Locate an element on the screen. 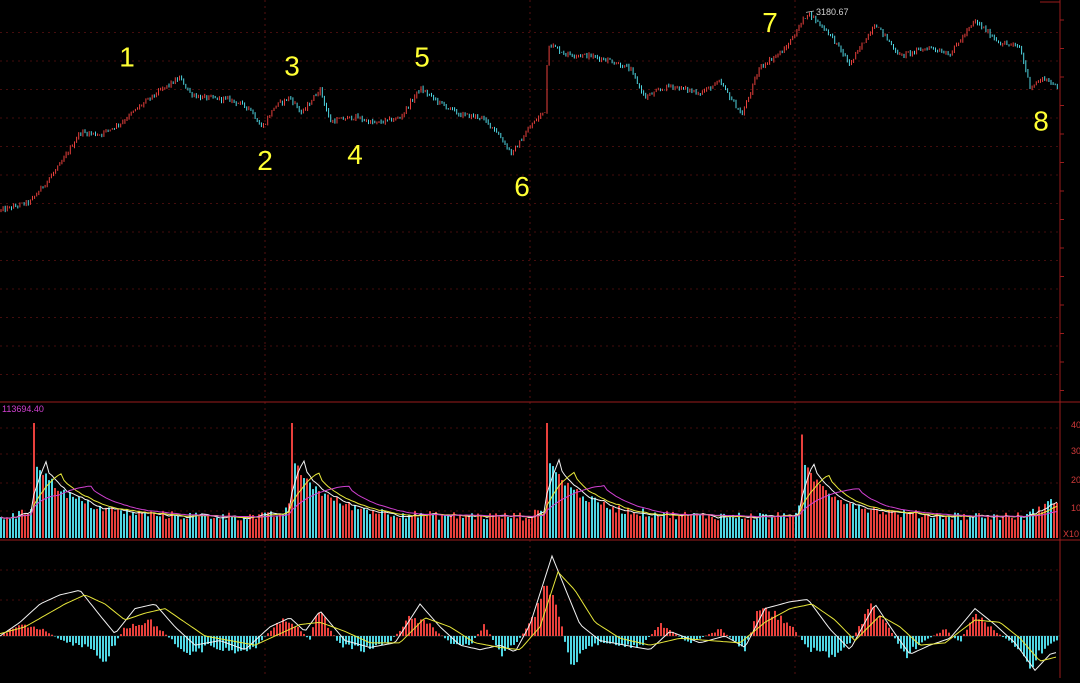 This screenshot has width=1080, height=683. volume-tick-label: 40 is located at coordinates (1075, 425).